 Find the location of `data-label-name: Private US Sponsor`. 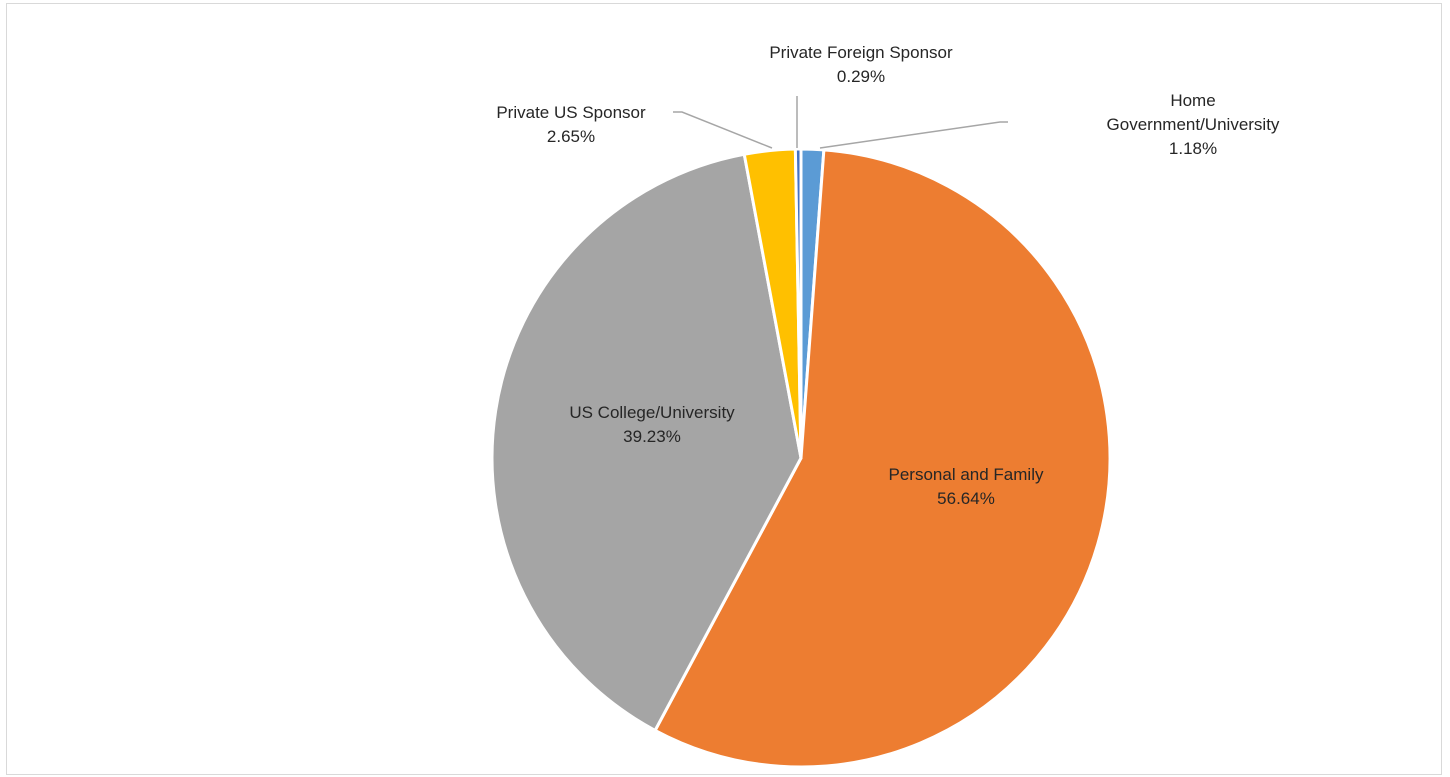

data-label-name: Private US Sponsor is located at coordinates (571, 112).